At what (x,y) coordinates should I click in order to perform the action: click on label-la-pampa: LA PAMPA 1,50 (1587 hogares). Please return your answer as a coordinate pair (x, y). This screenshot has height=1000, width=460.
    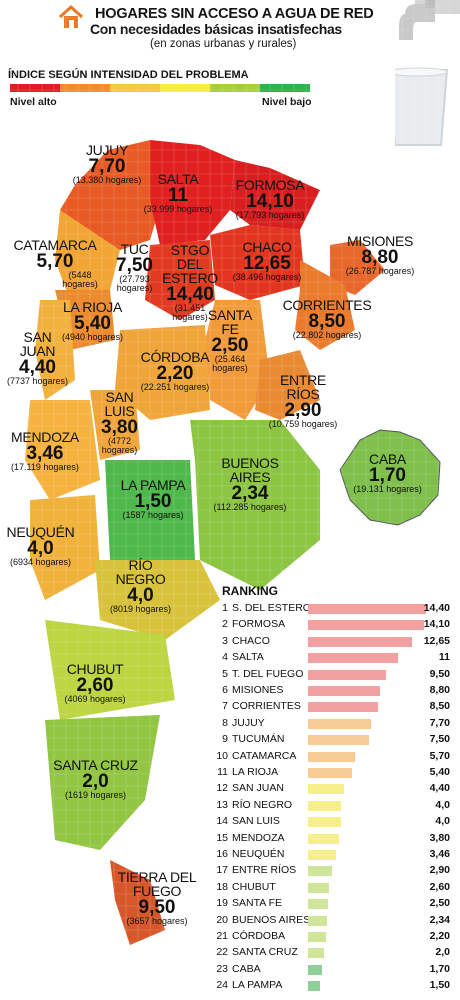
    Looking at the image, I should click on (153, 498).